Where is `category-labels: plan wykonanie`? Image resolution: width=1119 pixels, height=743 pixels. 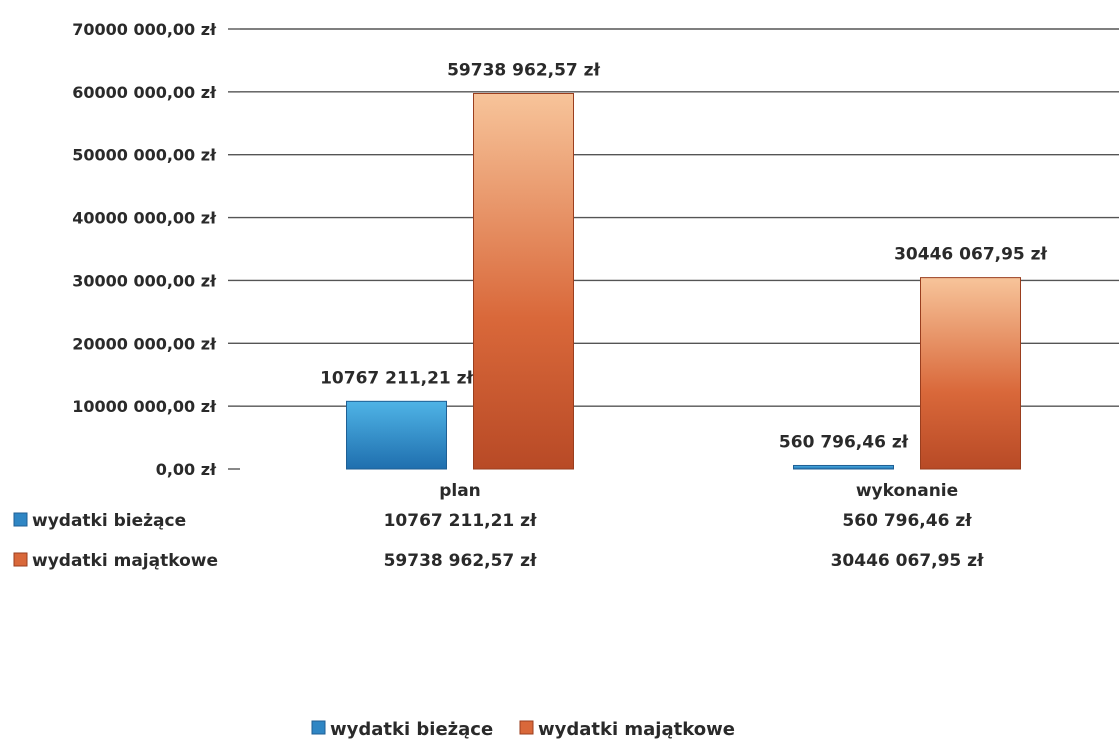
category-labels: plan wykonanie is located at coordinates (698, 491).